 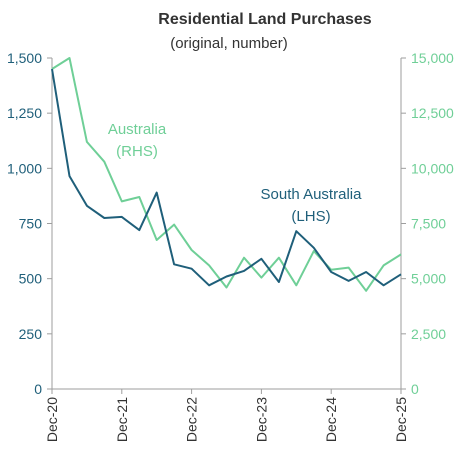 What do you see at coordinates (261, 419) in the screenshot?
I see `x-tick-label: Dec-23` at bounding box center [261, 419].